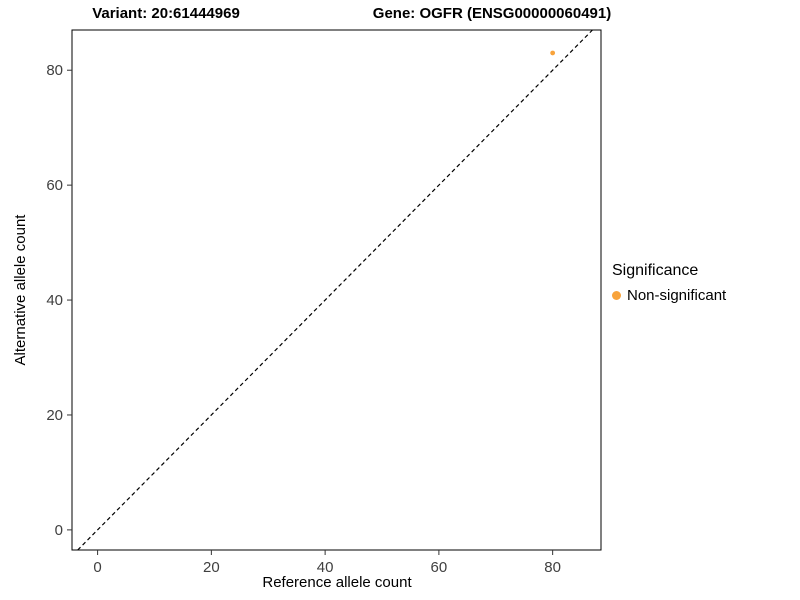 The width and height of the screenshot is (800, 600). What do you see at coordinates (325, 567) in the screenshot?
I see `x-tick-label: 40` at bounding box center [325, 567].